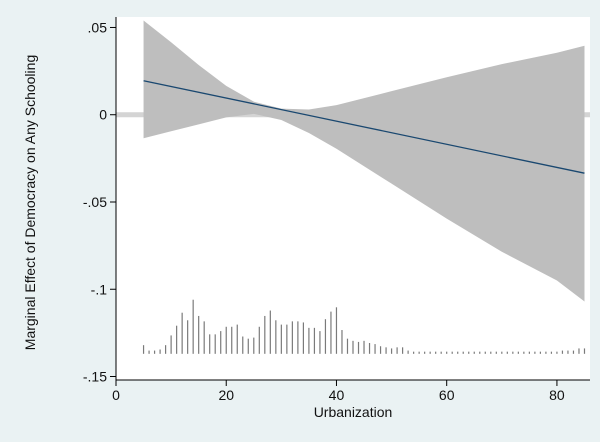 Image resolution: width=600 pixels, height=442 pixels. Describe the element at coordinates (98, 27) in the screenshot. I see `y-tick-label: .05` at that location.